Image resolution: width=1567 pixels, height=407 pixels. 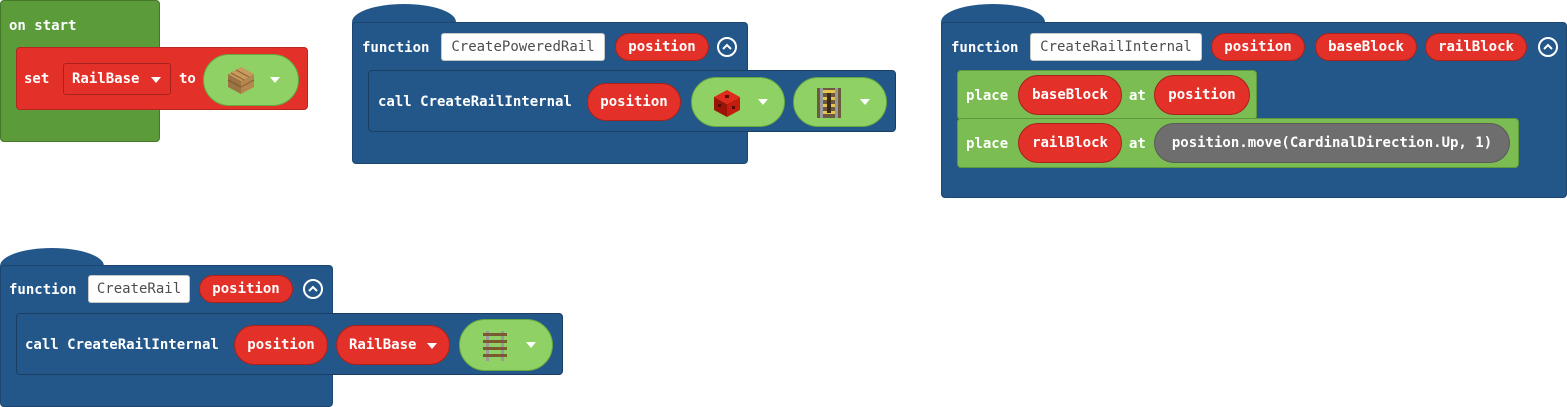 I want to click on to-label: to, so click(x=187, y=79).